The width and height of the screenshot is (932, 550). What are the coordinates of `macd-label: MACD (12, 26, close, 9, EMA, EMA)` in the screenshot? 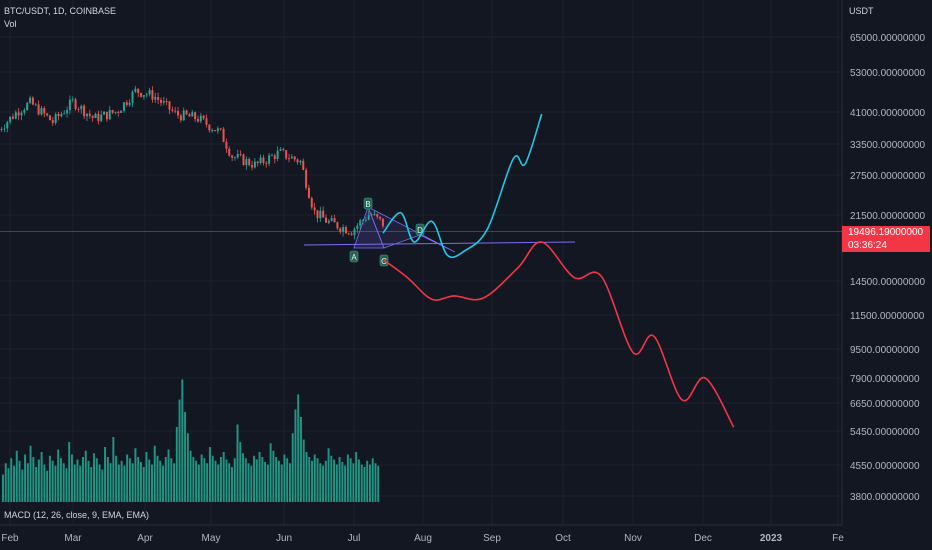 It's located at (77, 515).